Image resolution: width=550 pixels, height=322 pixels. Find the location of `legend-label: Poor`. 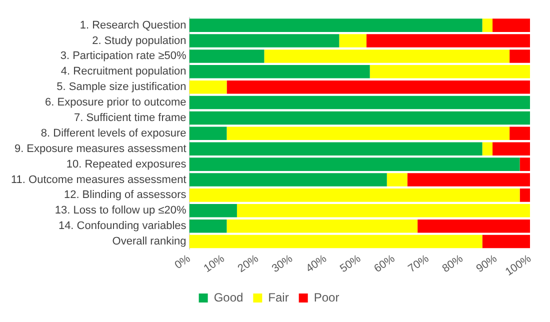

legend-label: Poor is located at coordinates (327, 297).